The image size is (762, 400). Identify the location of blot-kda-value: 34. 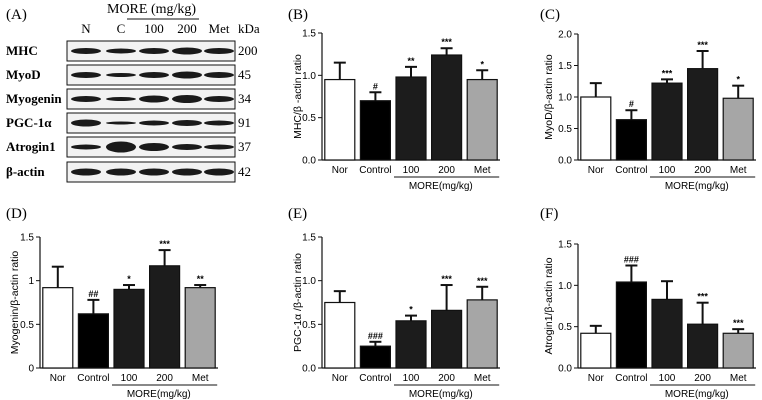
(245, 98).